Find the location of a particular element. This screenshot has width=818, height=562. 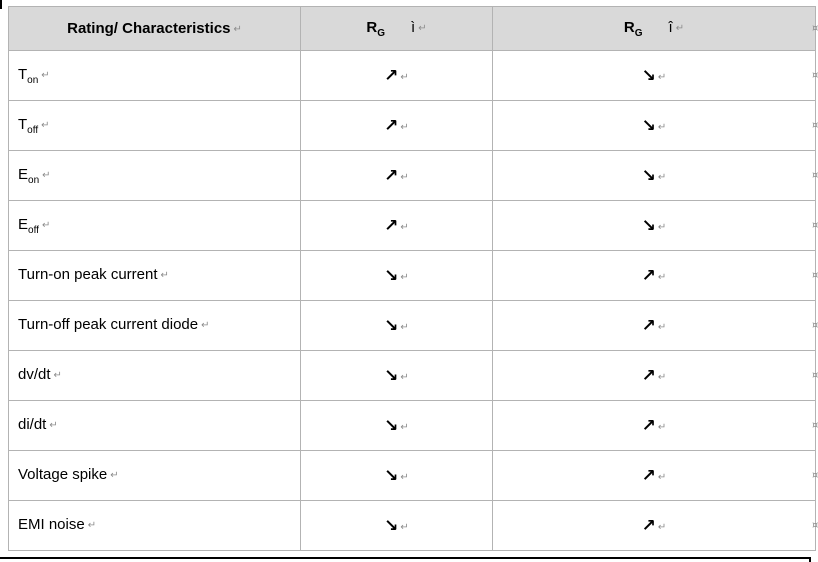

characteristic-cell: di/dt ↵ is located at coordinates (154, 425).